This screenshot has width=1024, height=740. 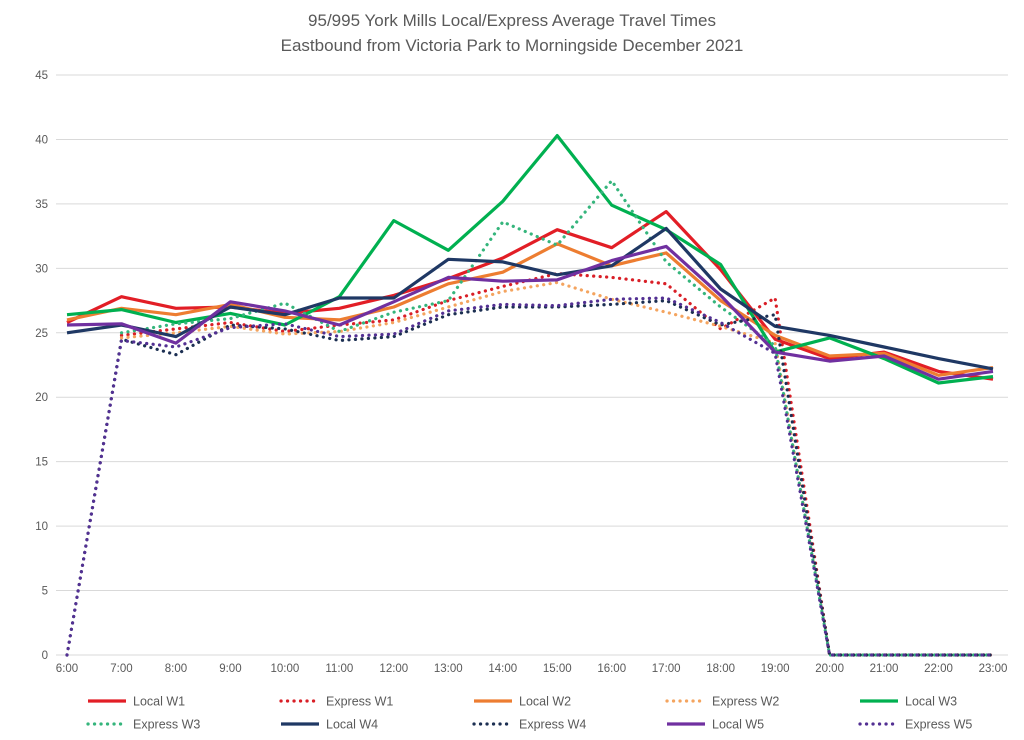 What do you see at coordinates (166, 725) in the screenshot?
I see `legend-label-express-w3: Express W3` at bounding box center [166, 725].